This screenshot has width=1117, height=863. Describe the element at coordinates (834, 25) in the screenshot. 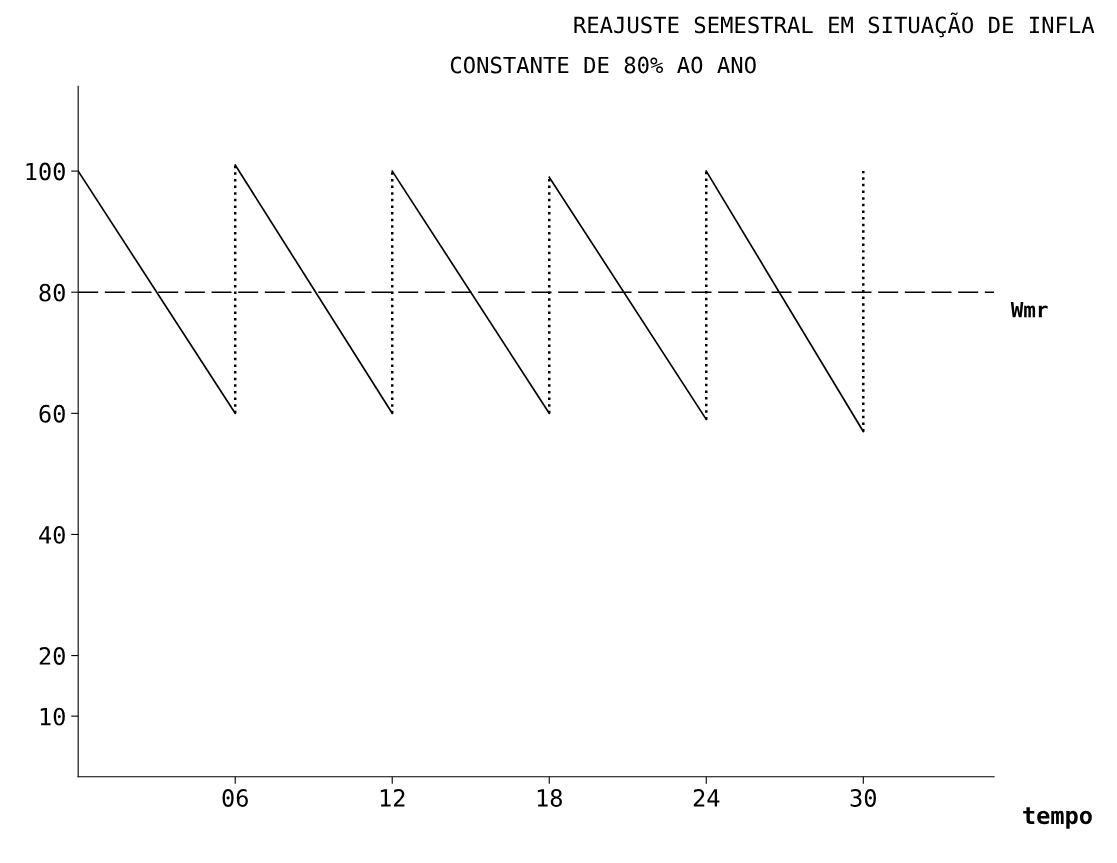

I see `chart-title: REAJUSTE SEMESTRAL EM SITUAÇÃO DE INFLA` at that location.